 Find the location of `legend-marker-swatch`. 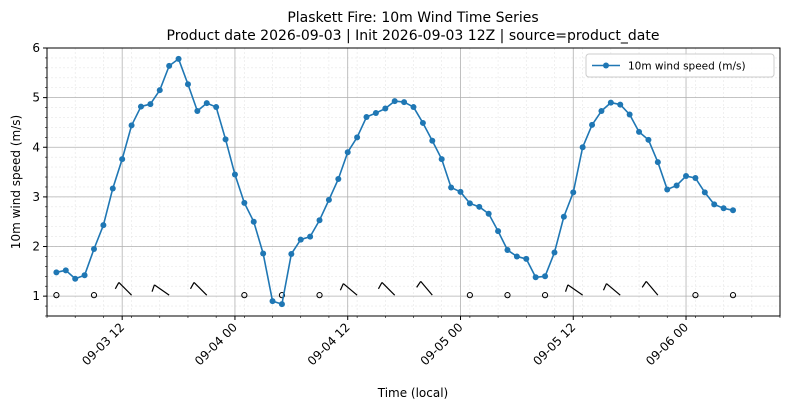

legend-marker-swatch is located at coordinates (606, 65).